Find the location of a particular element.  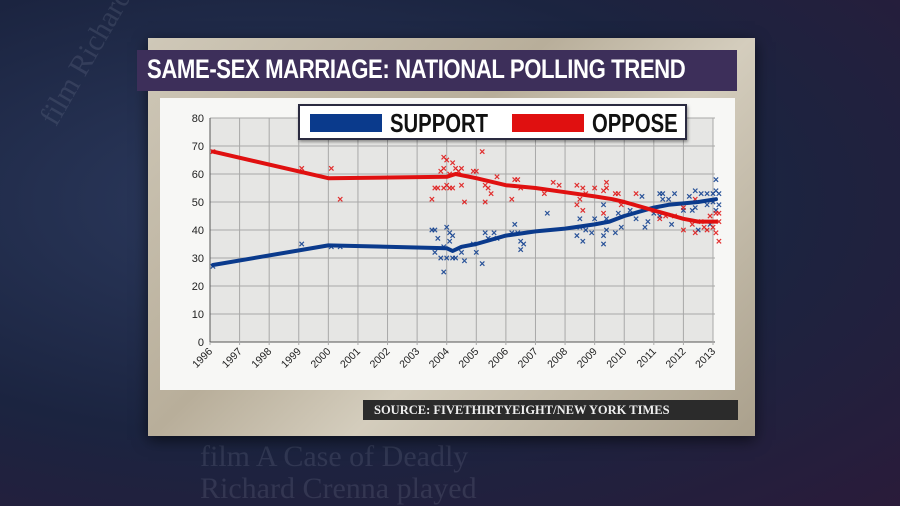

x-tick-label: 2013 is located at coordinates (705, 358).